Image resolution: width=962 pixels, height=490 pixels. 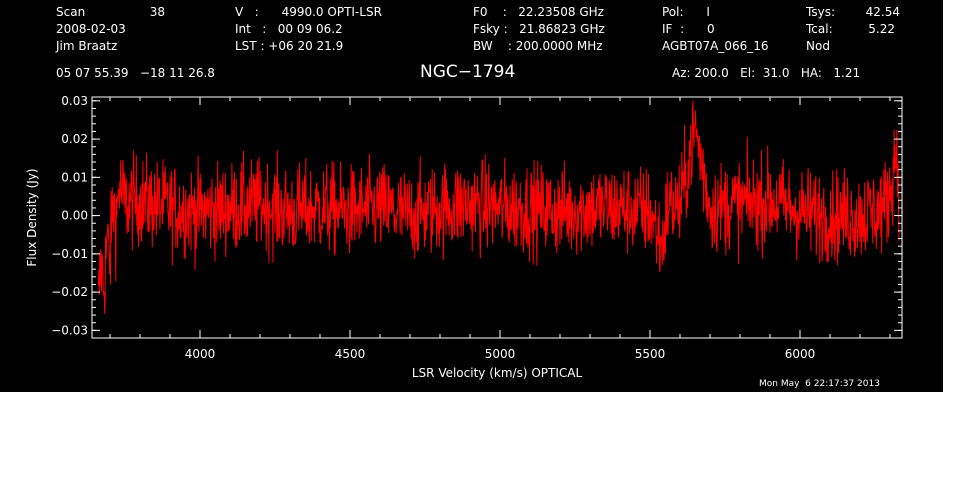 What do you see at coordinates (538, 46) in the screenshot?
I see `header-bandwidth: BW : 200.0000 MHz` at bounding box center [538, 46].